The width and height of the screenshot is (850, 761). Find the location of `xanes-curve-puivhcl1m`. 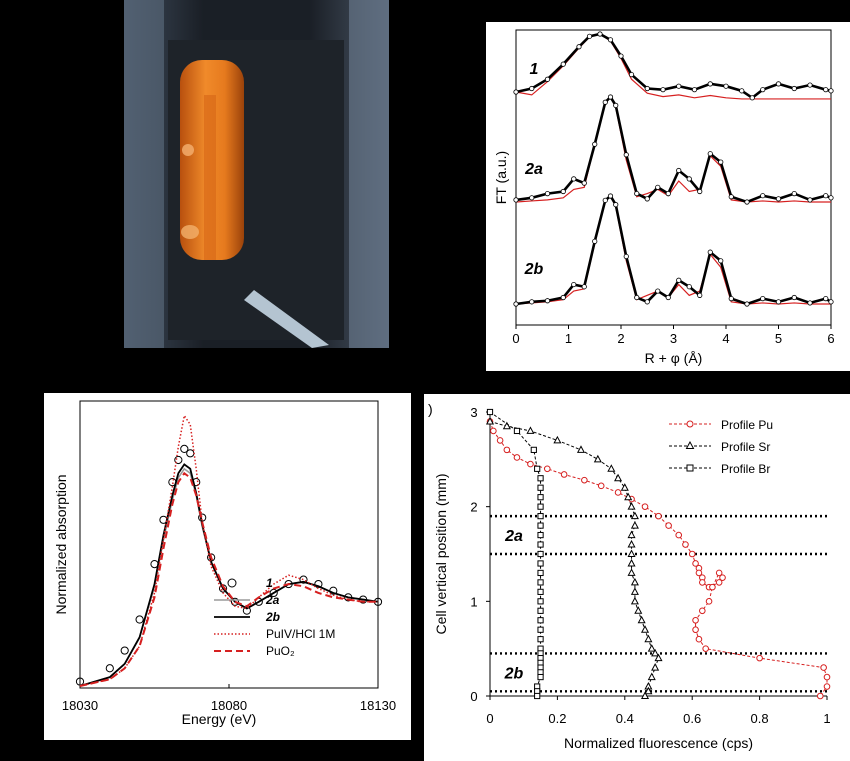

xanes-curve-puivhcl1m is located at coordinates (228, 550).